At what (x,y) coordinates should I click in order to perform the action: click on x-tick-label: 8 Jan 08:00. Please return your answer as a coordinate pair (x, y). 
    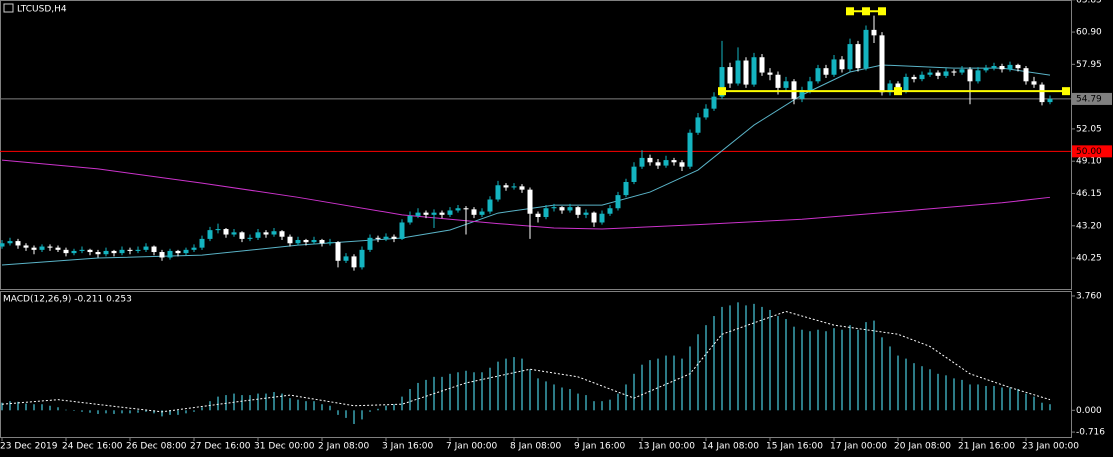
    Looking at the image, I should click on (536, 447).